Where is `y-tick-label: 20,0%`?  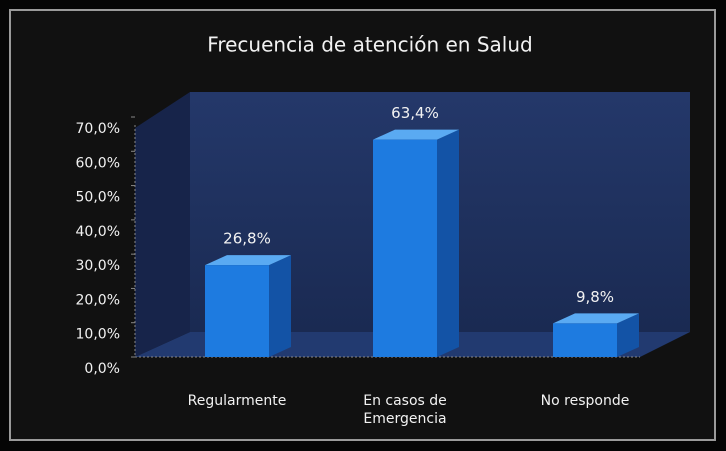
y-tick-label: 20,0% is located at coordinates (98, 300).